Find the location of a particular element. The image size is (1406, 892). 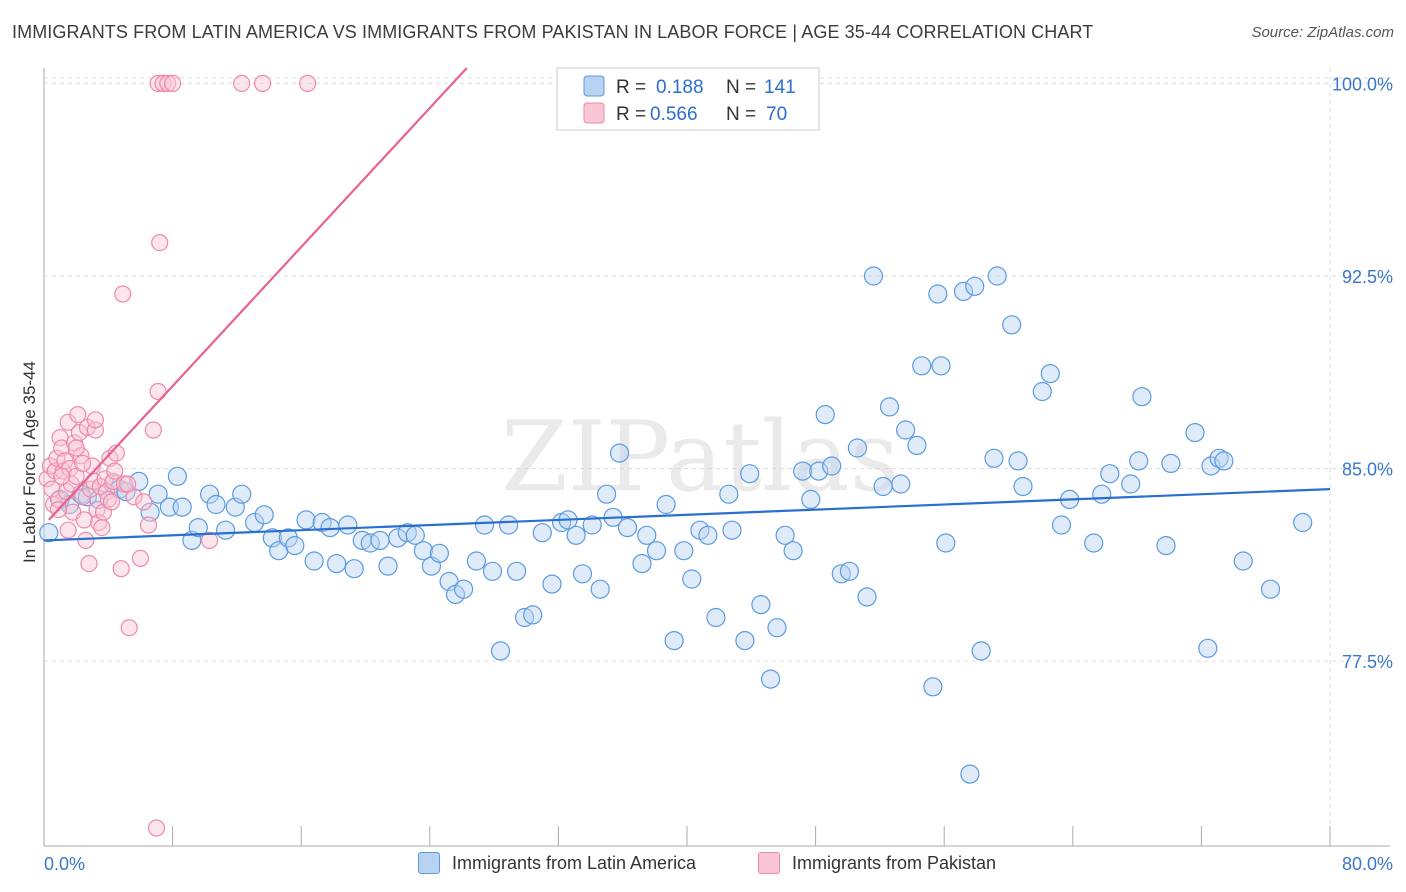

y-axis-label-wrap: In Labor Force | Age 35-44 is located at coordinates (30, 462).